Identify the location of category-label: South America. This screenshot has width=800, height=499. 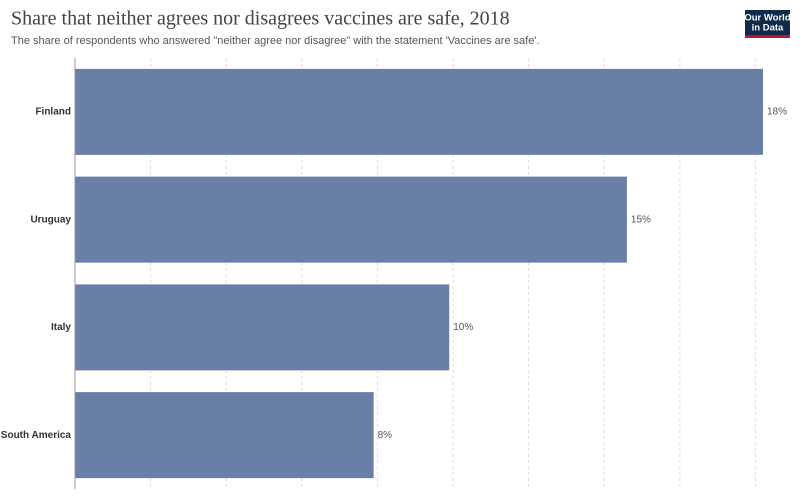
(36, 435).